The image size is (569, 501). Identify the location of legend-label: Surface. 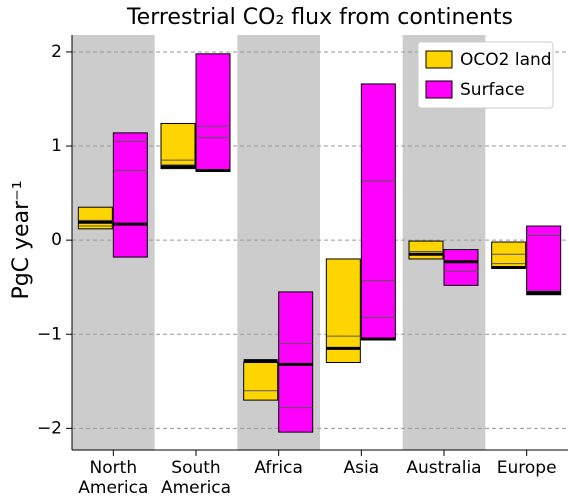
(492, 90).